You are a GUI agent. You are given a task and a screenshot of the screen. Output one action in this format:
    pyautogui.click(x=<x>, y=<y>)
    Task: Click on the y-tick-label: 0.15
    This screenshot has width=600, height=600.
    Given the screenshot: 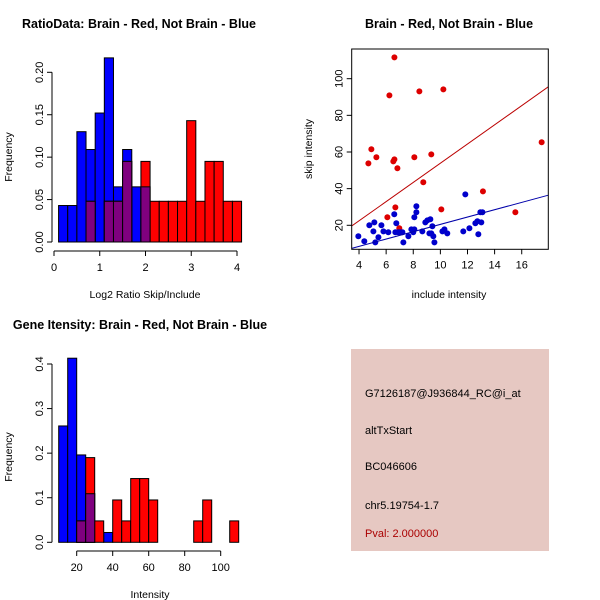 What is the action you would take?
    pyautogui.click(x=40, y=114)
    